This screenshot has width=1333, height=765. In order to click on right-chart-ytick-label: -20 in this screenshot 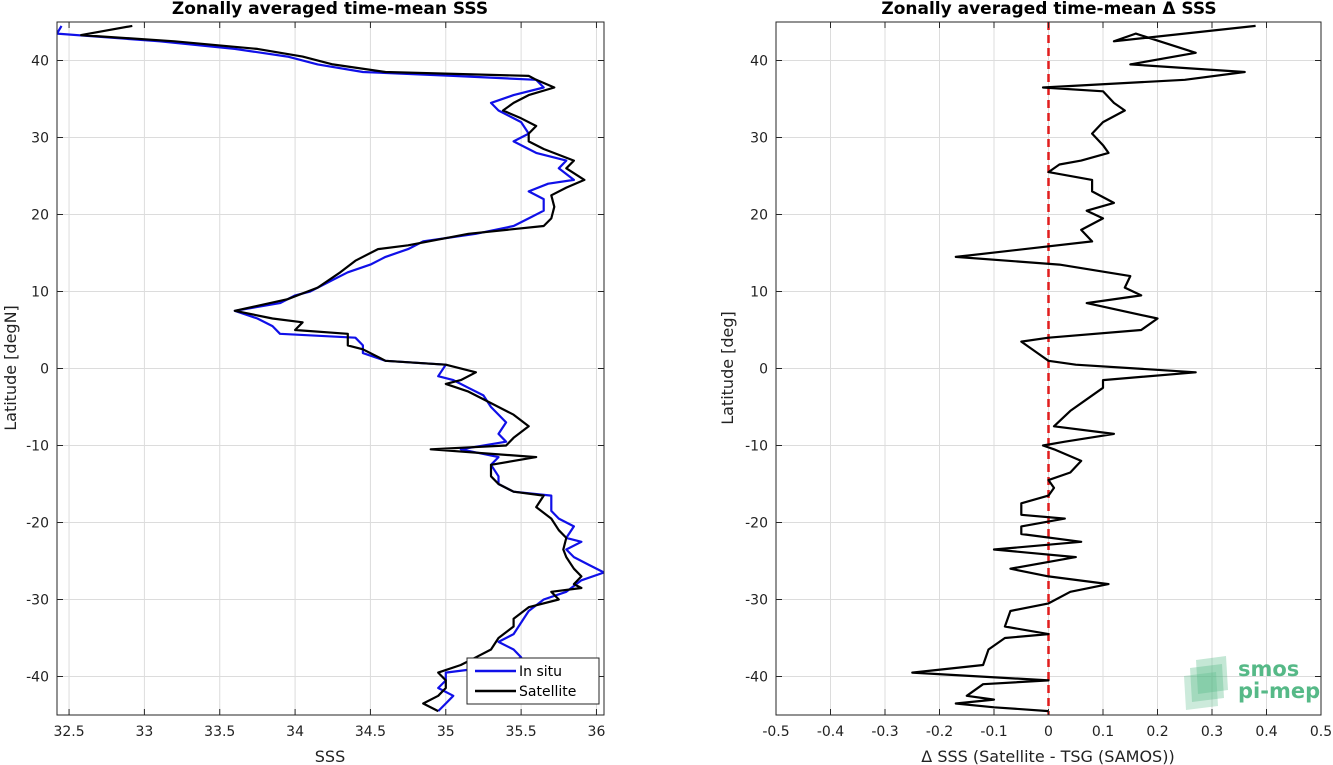, I will do `click(756, 524)`.